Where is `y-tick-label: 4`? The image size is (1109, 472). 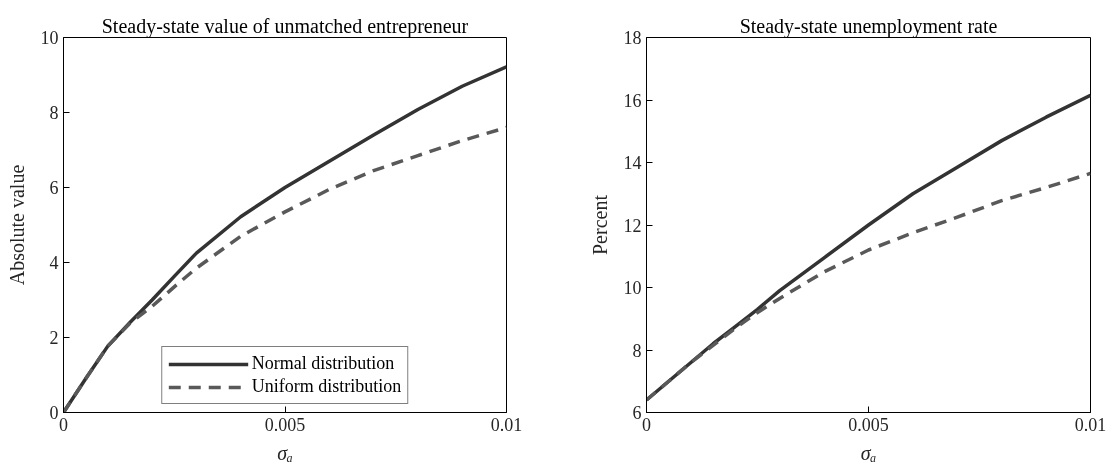
y-tick-label: 4 is located at coordinates (54, 263).